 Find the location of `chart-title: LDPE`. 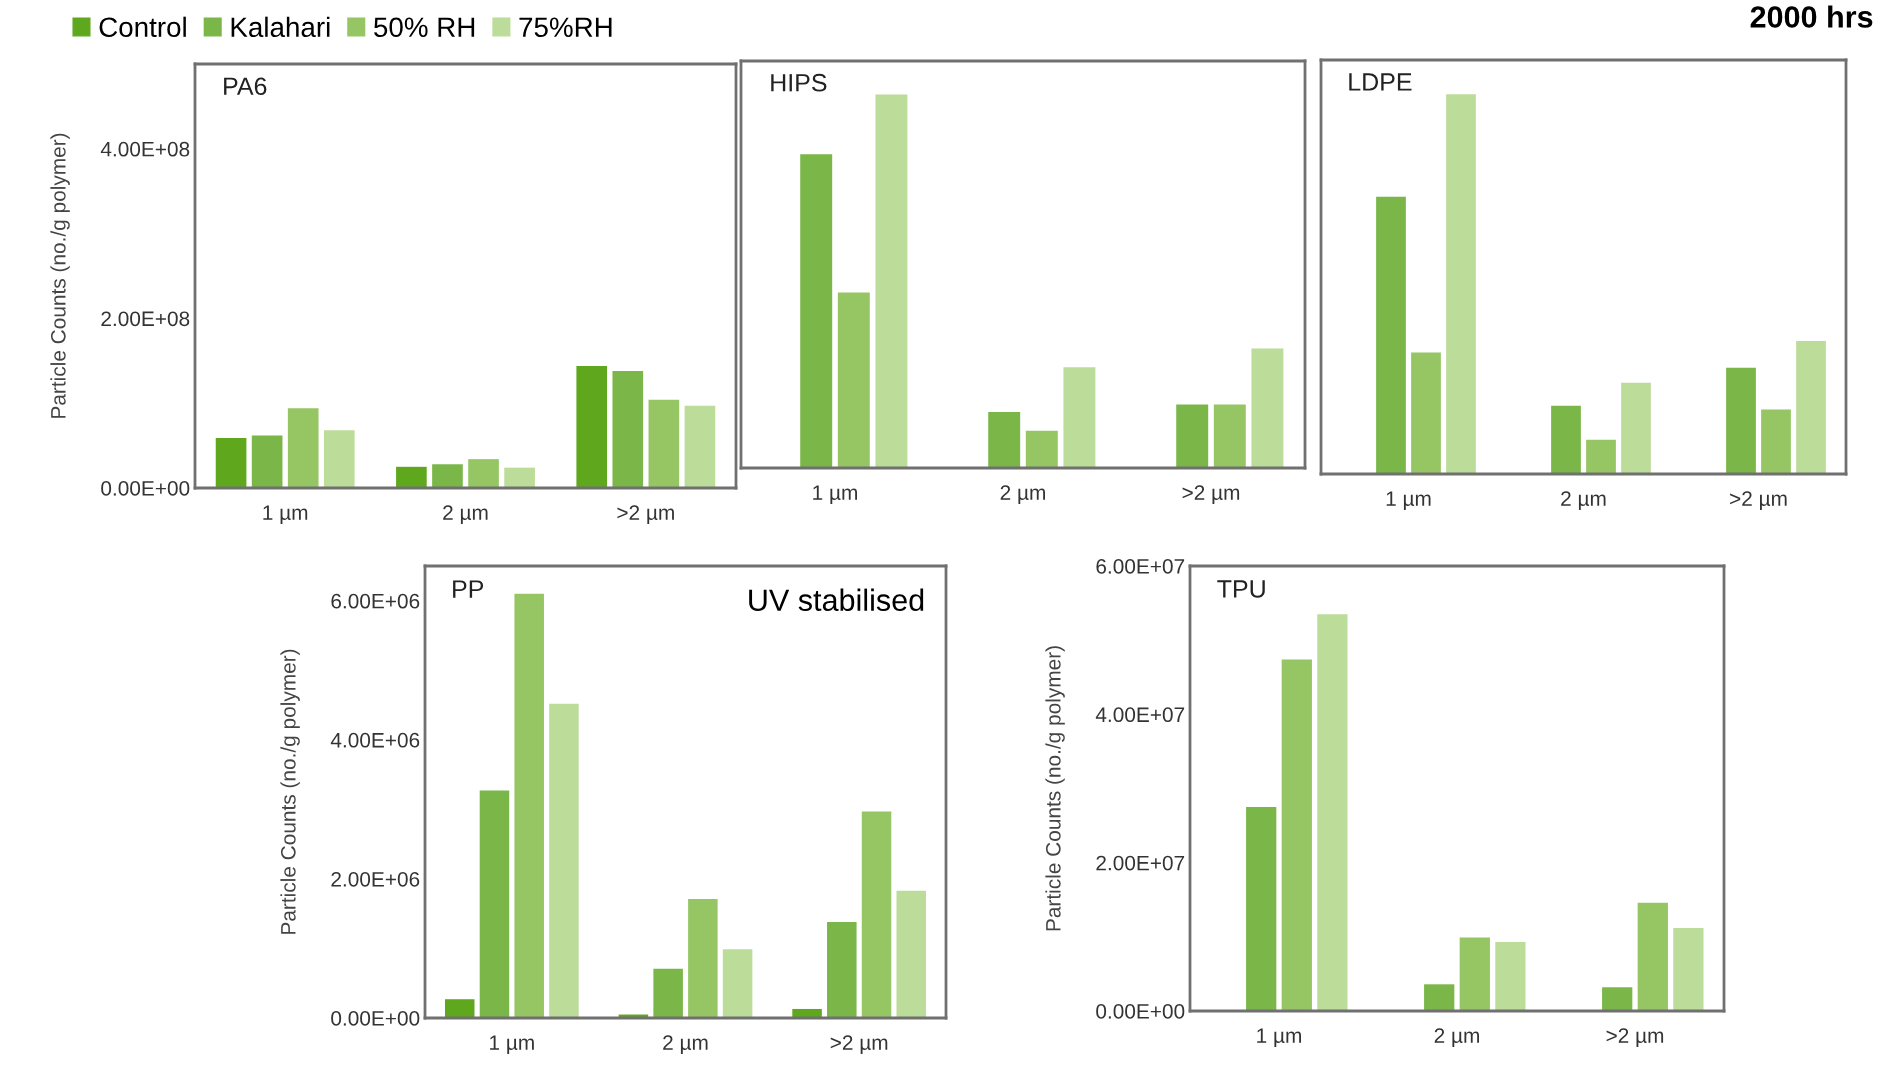

chart-title: LDPE is located at coordinates (1380, 82).